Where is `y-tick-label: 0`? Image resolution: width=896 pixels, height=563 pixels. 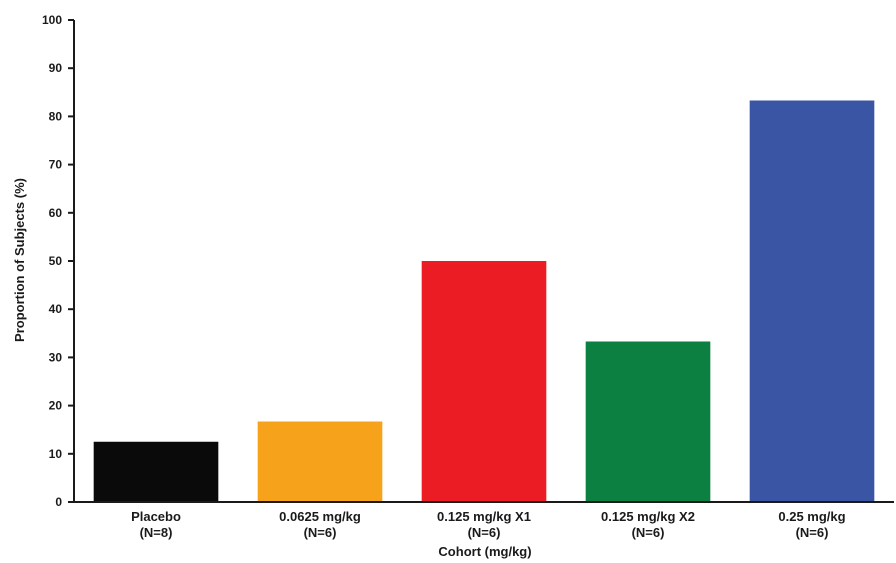
y-tick-label: 0 is located at coordinates (58, 502).